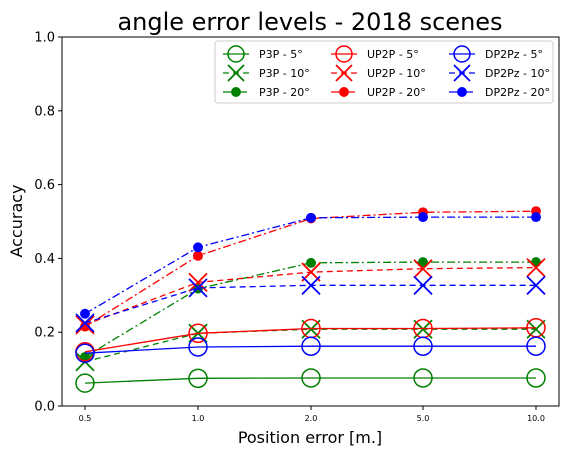  I want to click on legend-entry-p3p-10deg: P3P - 10°, so click(266, 73).